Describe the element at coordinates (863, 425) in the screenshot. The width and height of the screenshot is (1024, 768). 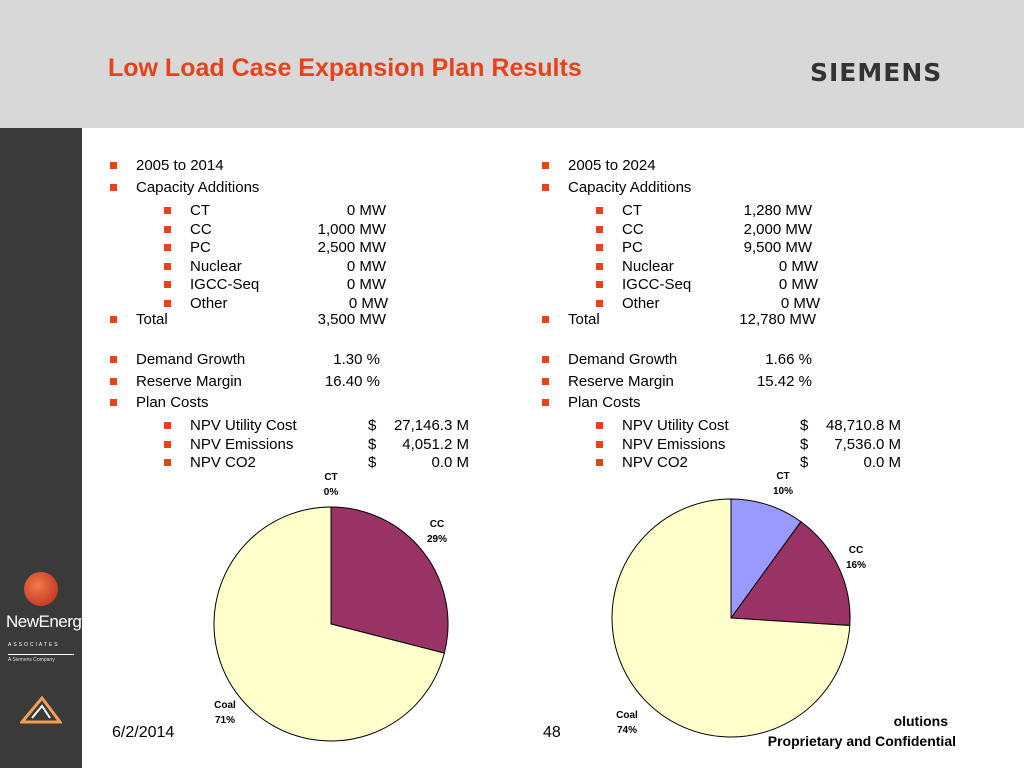
I see `cost-value: 48,710.8 M` at that location.